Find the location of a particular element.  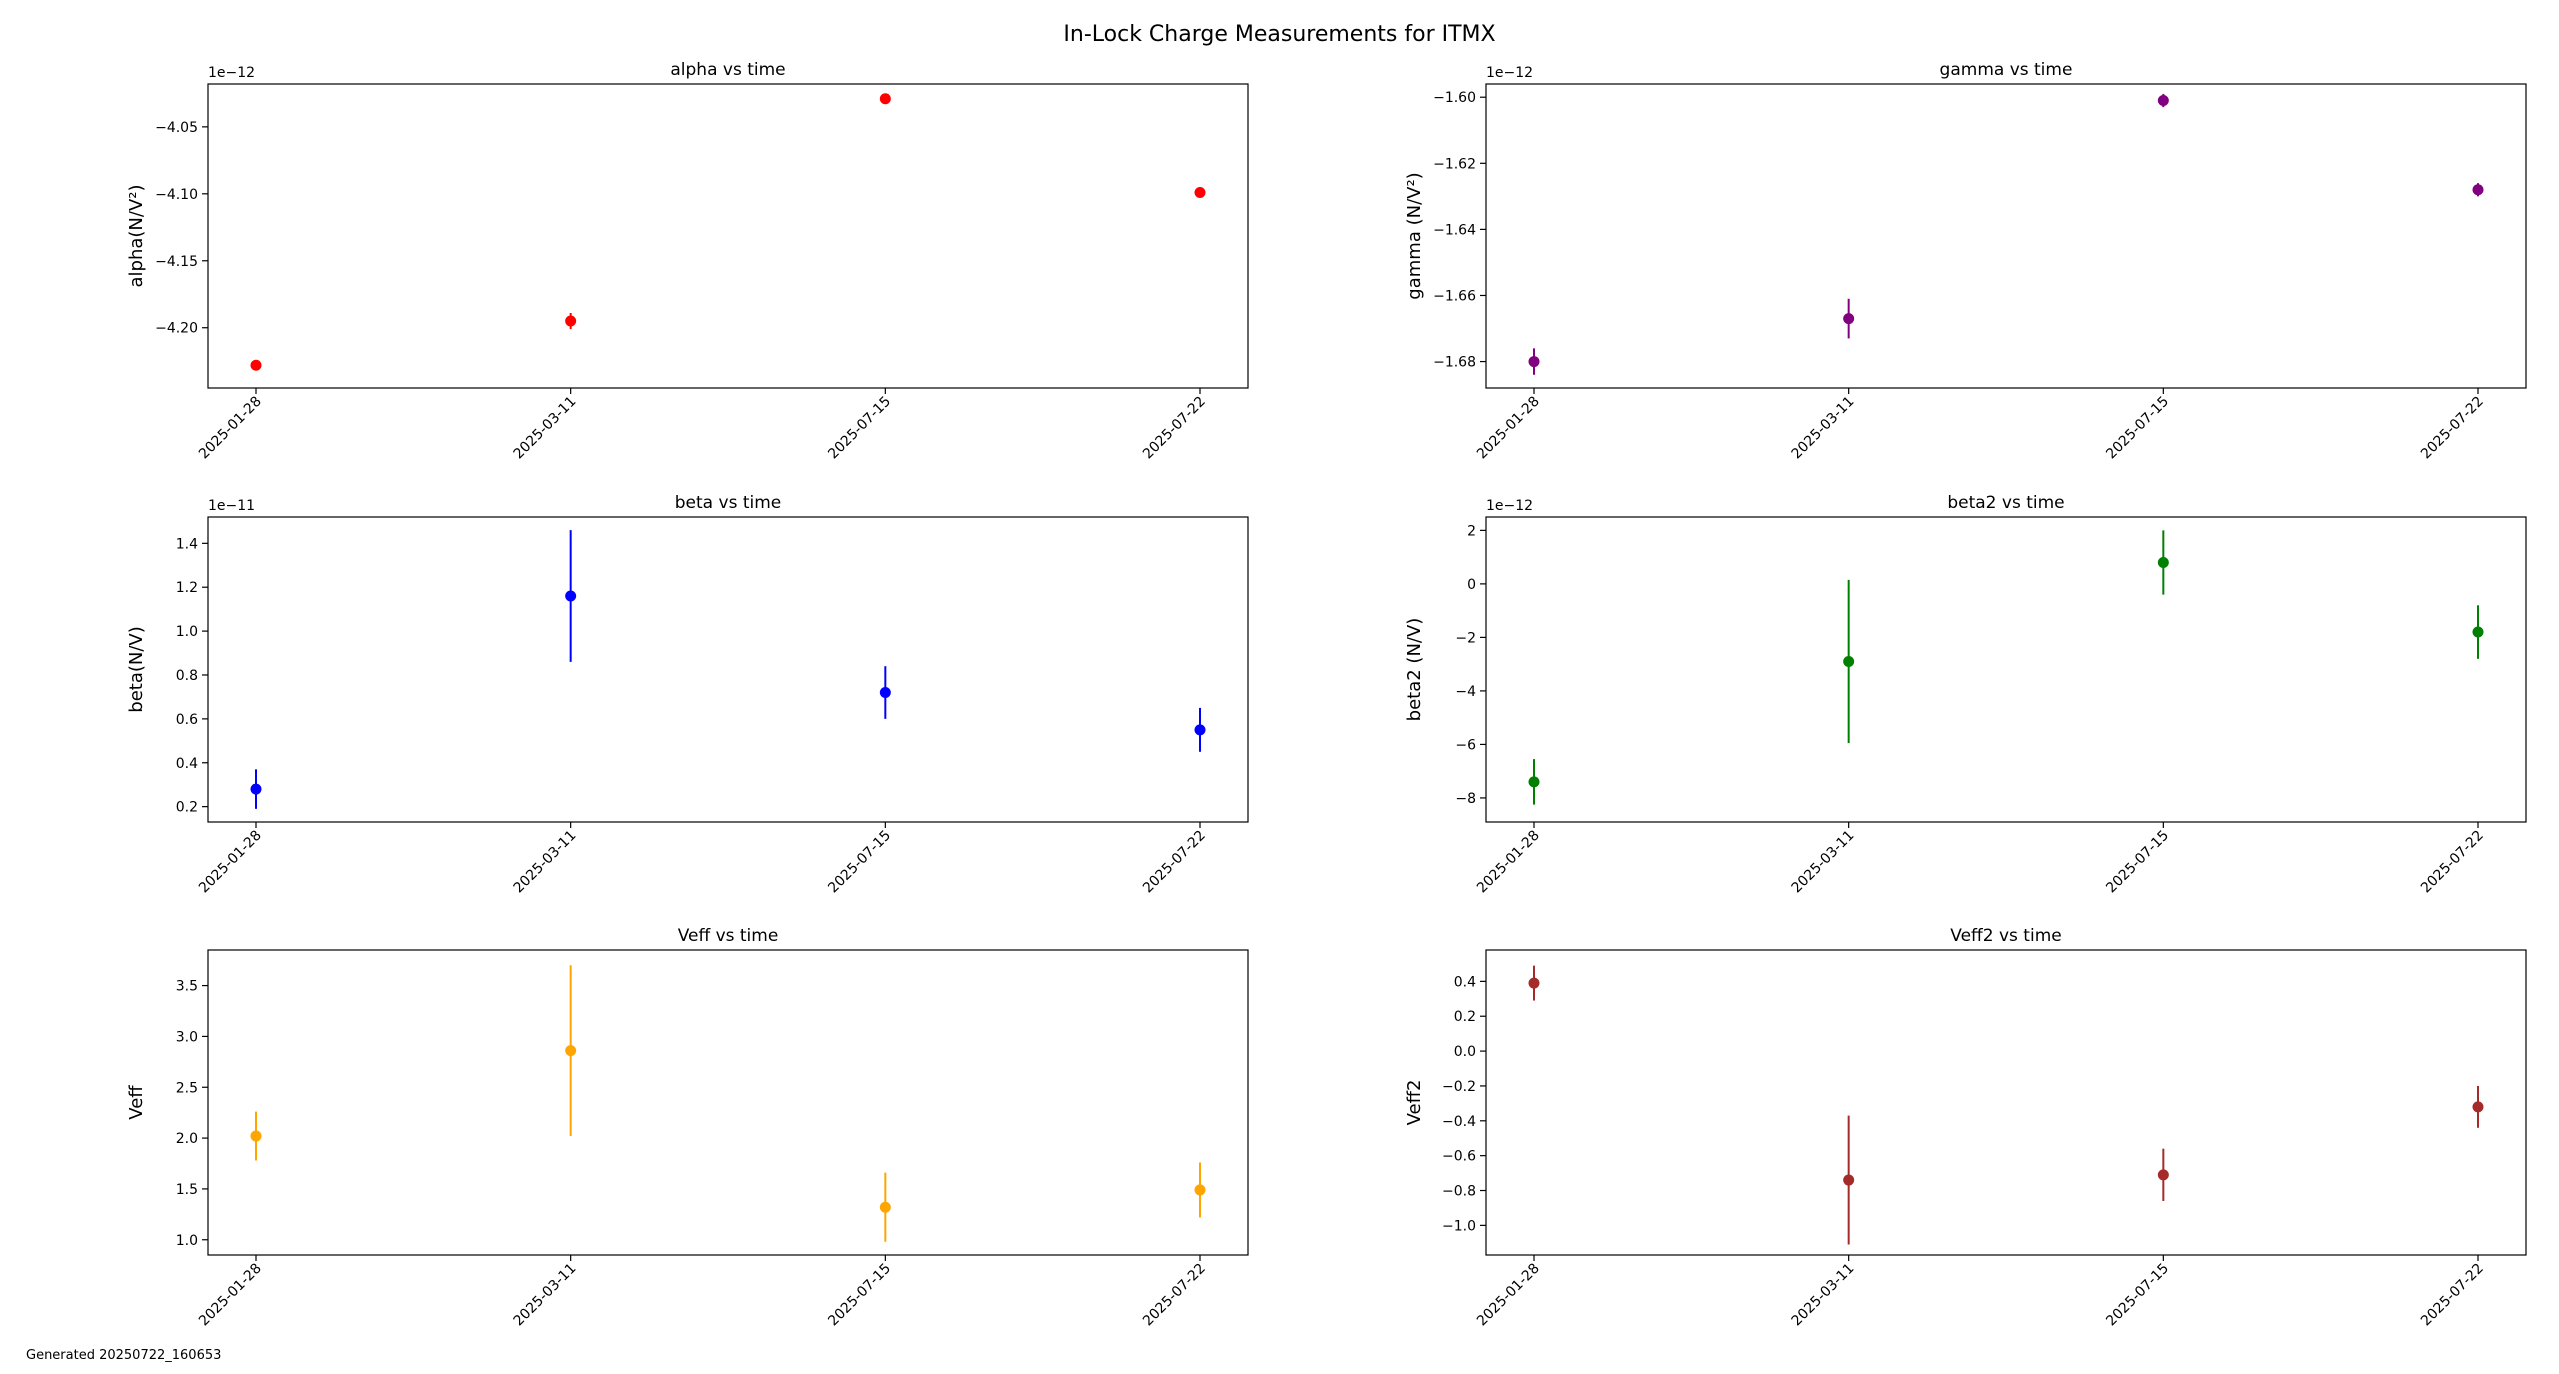

y-tick-label: 1.4 is located at coordinates (187, 544).